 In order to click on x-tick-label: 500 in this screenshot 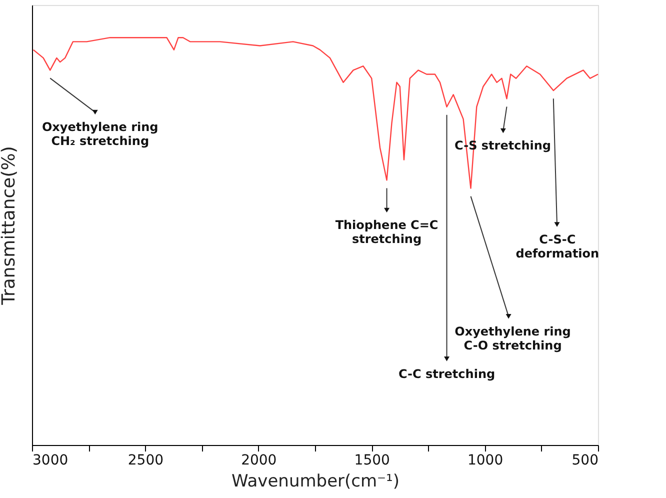, I will do `click(585, 460)`.